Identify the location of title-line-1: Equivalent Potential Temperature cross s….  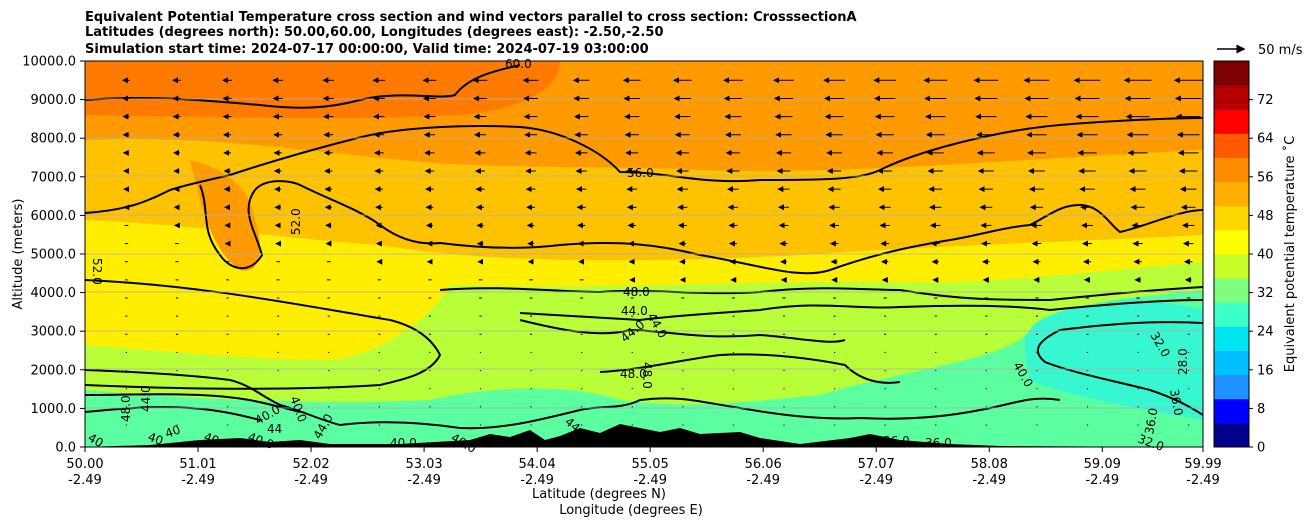
(471, 17).